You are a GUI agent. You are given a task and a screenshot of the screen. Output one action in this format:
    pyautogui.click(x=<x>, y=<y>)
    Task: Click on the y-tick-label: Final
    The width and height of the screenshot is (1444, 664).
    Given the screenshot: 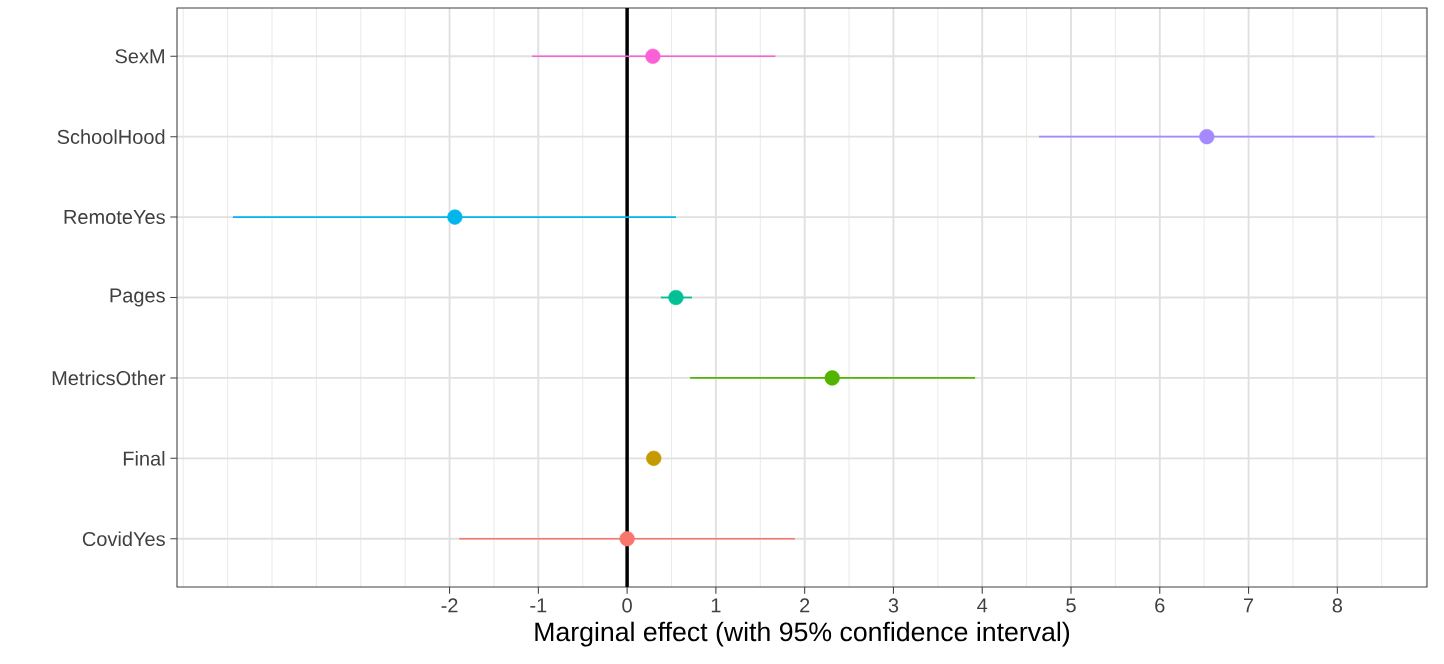 What is the action you would take?
    pyautogui.click(x=144, y=458)
    